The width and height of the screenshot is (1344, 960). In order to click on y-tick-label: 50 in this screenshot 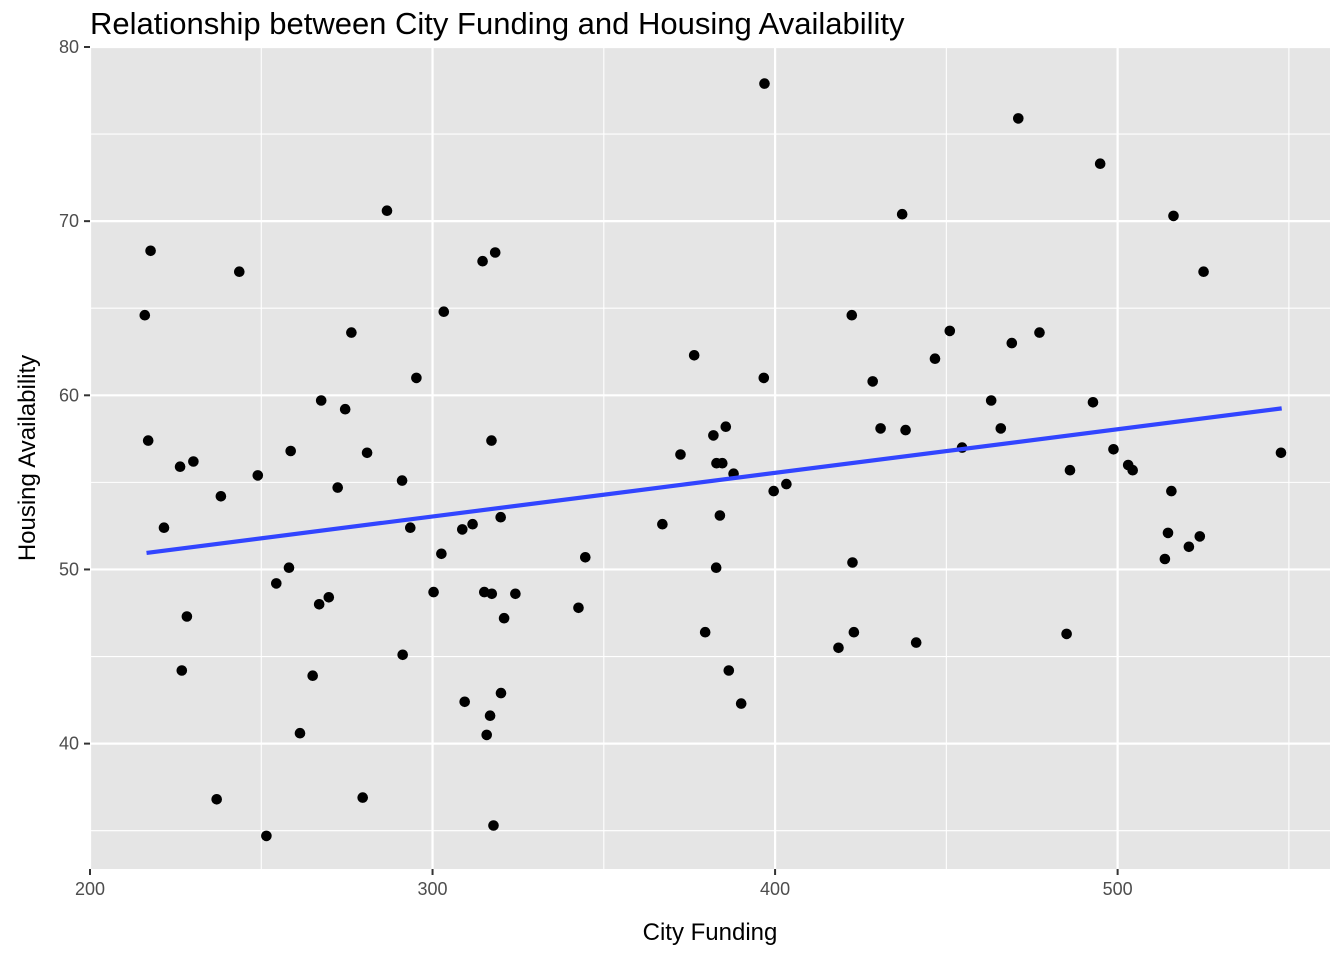, I will do `click(69, 569)`.